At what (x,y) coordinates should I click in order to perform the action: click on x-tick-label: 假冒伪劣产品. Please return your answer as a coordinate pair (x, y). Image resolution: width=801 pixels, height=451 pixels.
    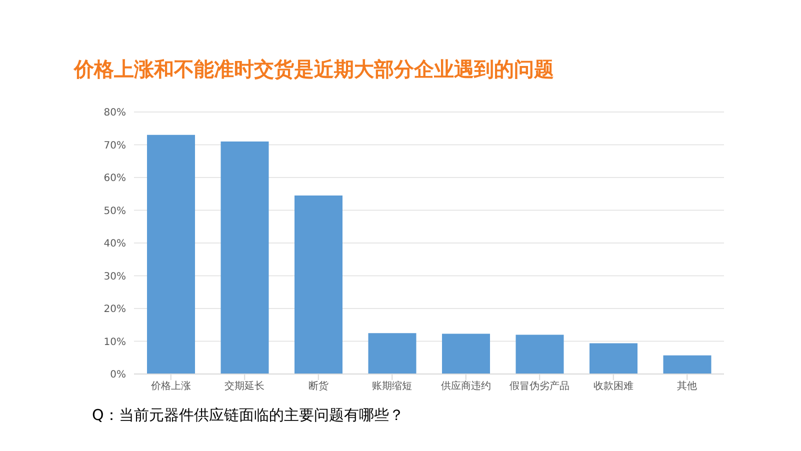
    Looking at the image, I should click on (540, 386).